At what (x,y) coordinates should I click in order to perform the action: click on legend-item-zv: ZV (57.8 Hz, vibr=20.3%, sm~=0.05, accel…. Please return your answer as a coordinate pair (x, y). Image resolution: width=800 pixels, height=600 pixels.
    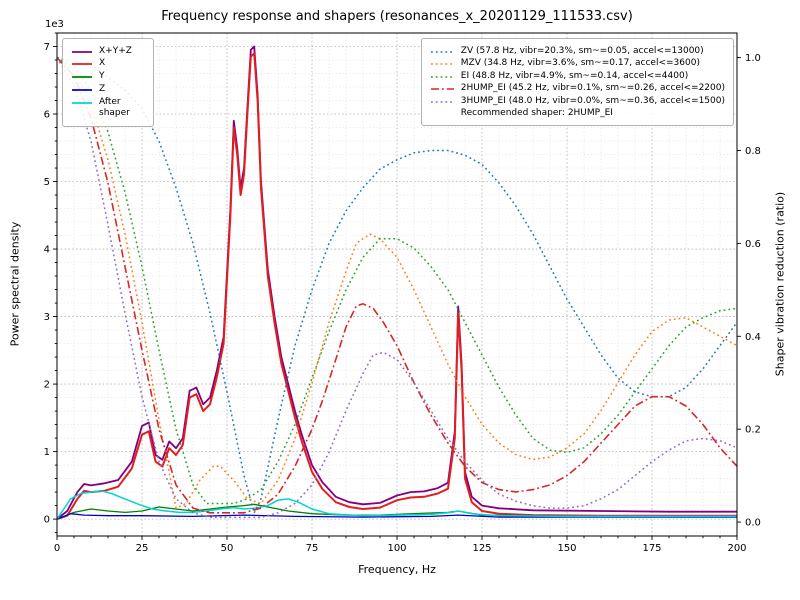
    Looking at the image, I should click on (577, 51).